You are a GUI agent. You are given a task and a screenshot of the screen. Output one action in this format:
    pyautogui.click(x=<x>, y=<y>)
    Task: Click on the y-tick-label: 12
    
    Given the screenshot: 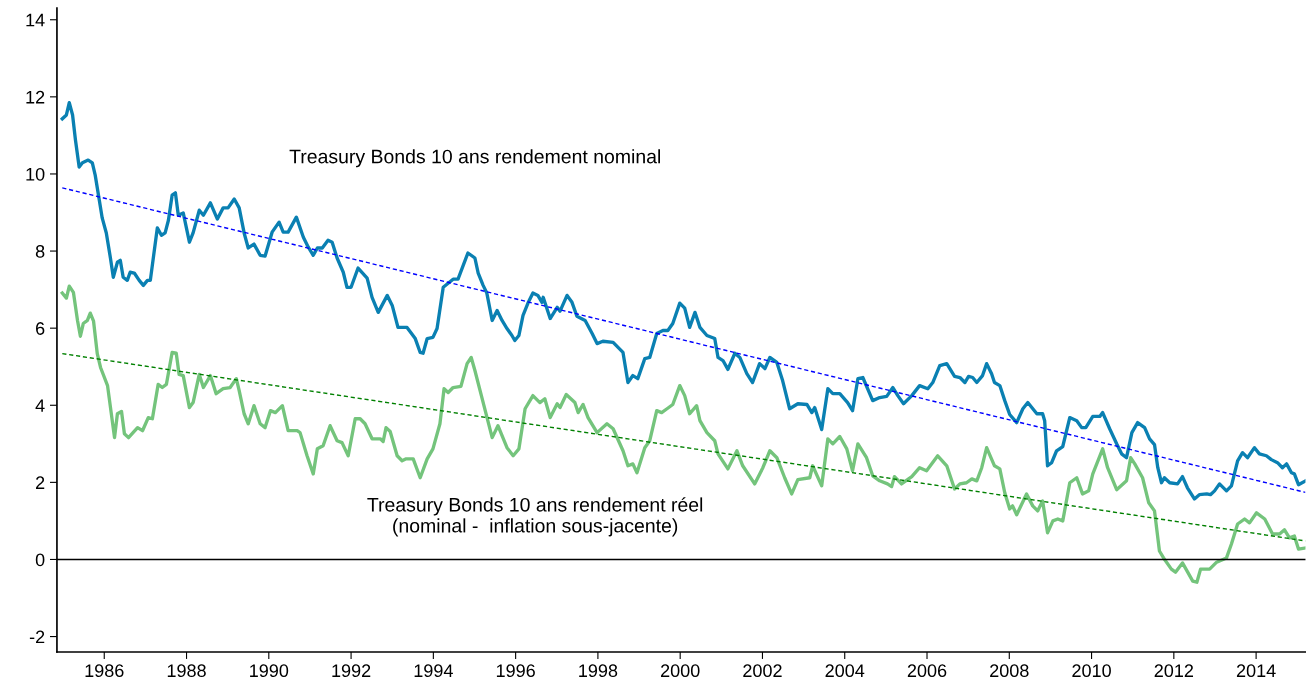 What is the action you would take?
    pyautogui.click(x=35, y=97)
    